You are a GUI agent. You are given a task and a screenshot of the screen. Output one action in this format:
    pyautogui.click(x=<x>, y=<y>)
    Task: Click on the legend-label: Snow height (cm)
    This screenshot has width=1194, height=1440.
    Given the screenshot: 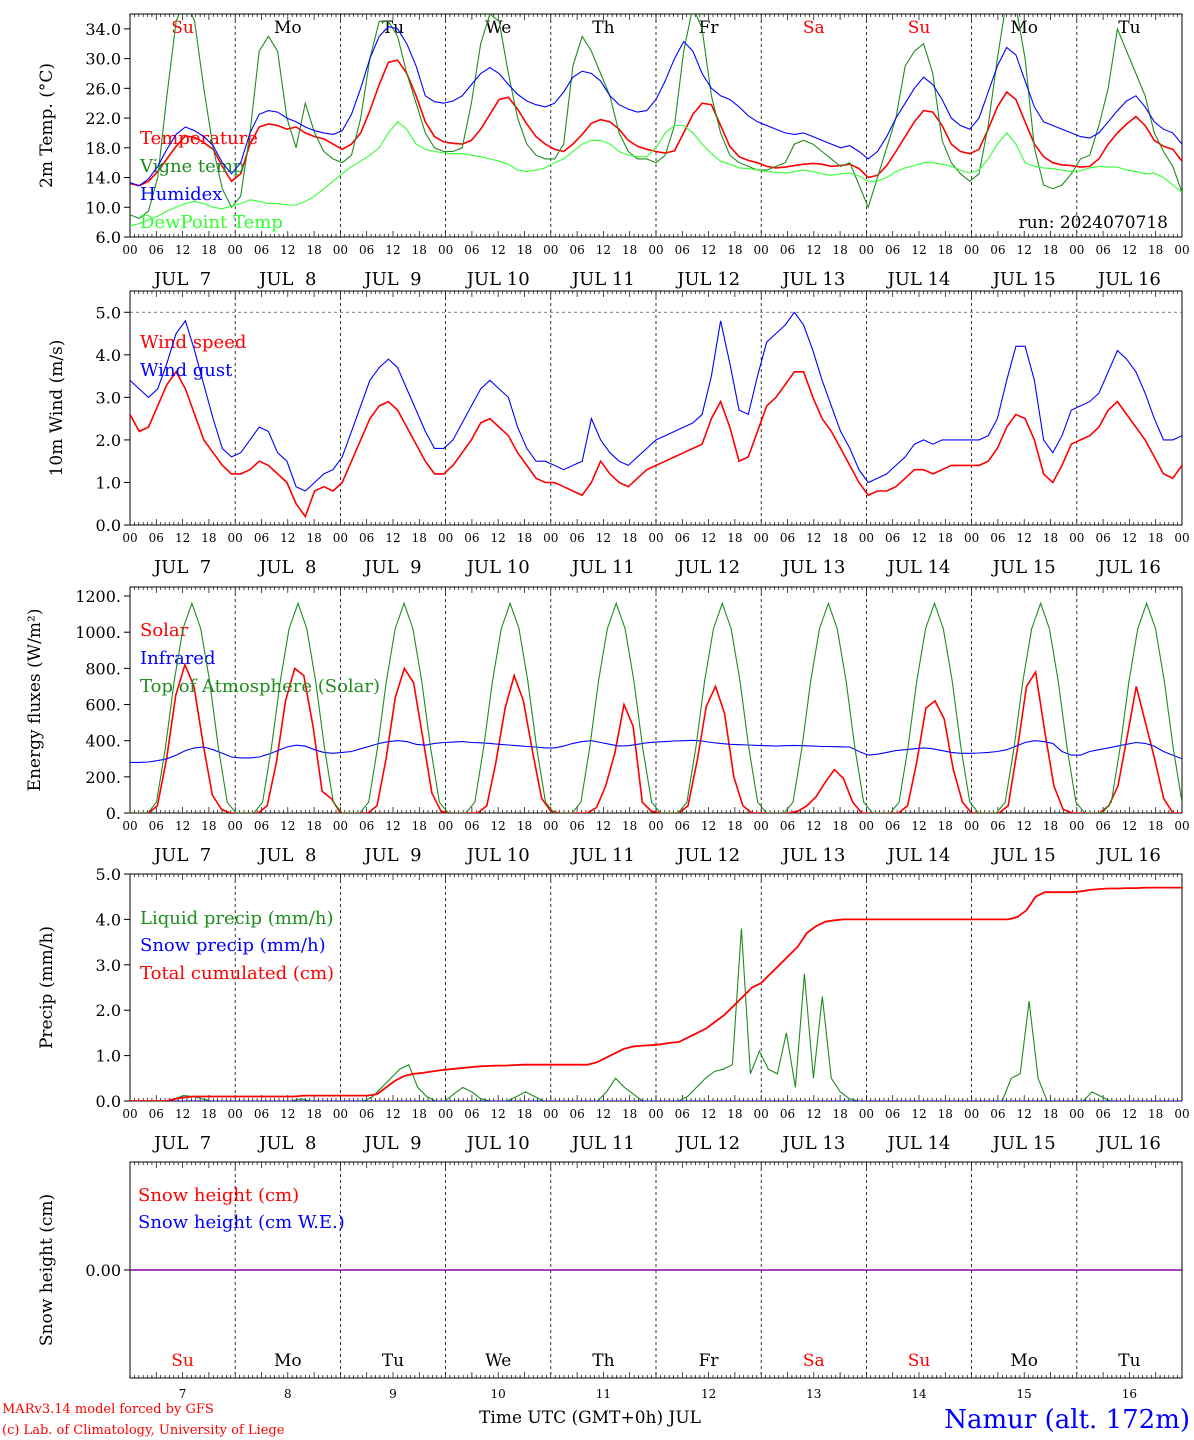 What is the action you would take?
    pyautogui.click(x=218, y=1195)
    